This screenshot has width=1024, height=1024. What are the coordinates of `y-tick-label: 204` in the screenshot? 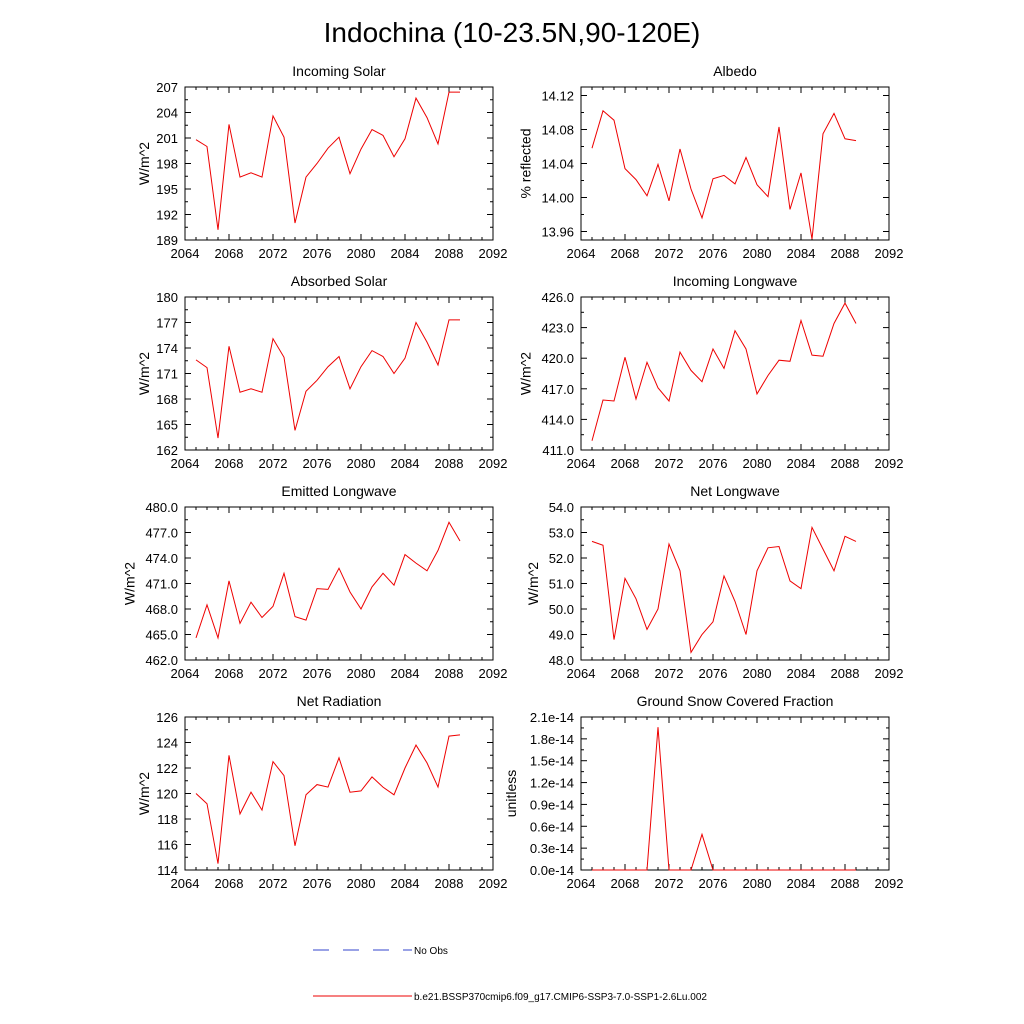 It's located at (167, 113).